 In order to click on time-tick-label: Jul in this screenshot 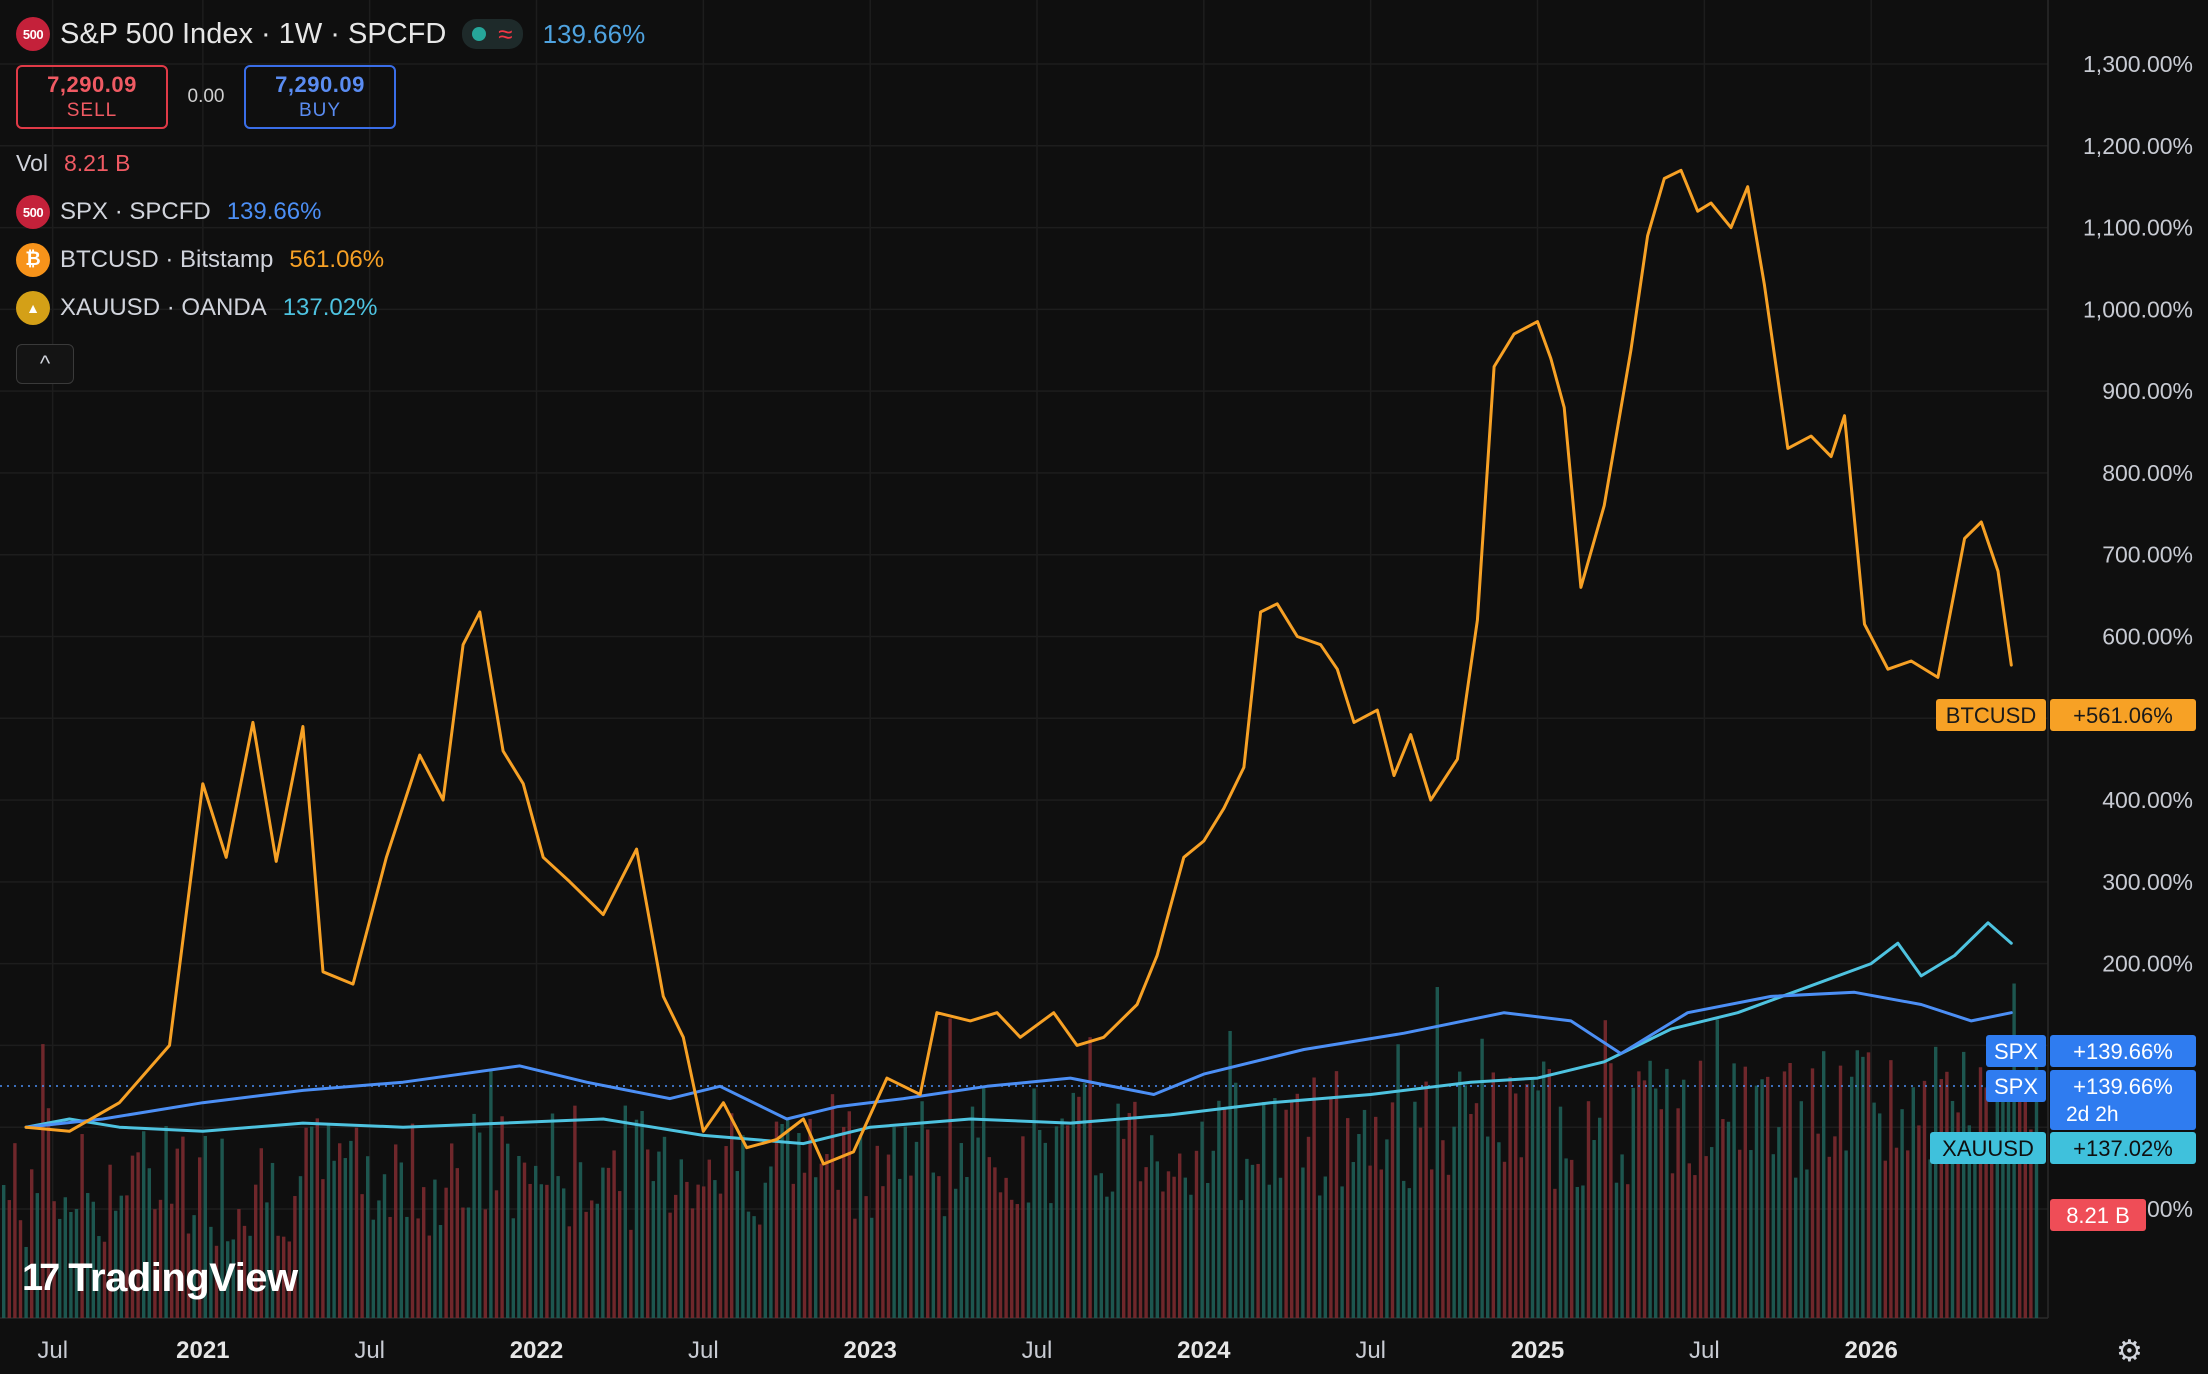, I will do `click(369, 1350)`.